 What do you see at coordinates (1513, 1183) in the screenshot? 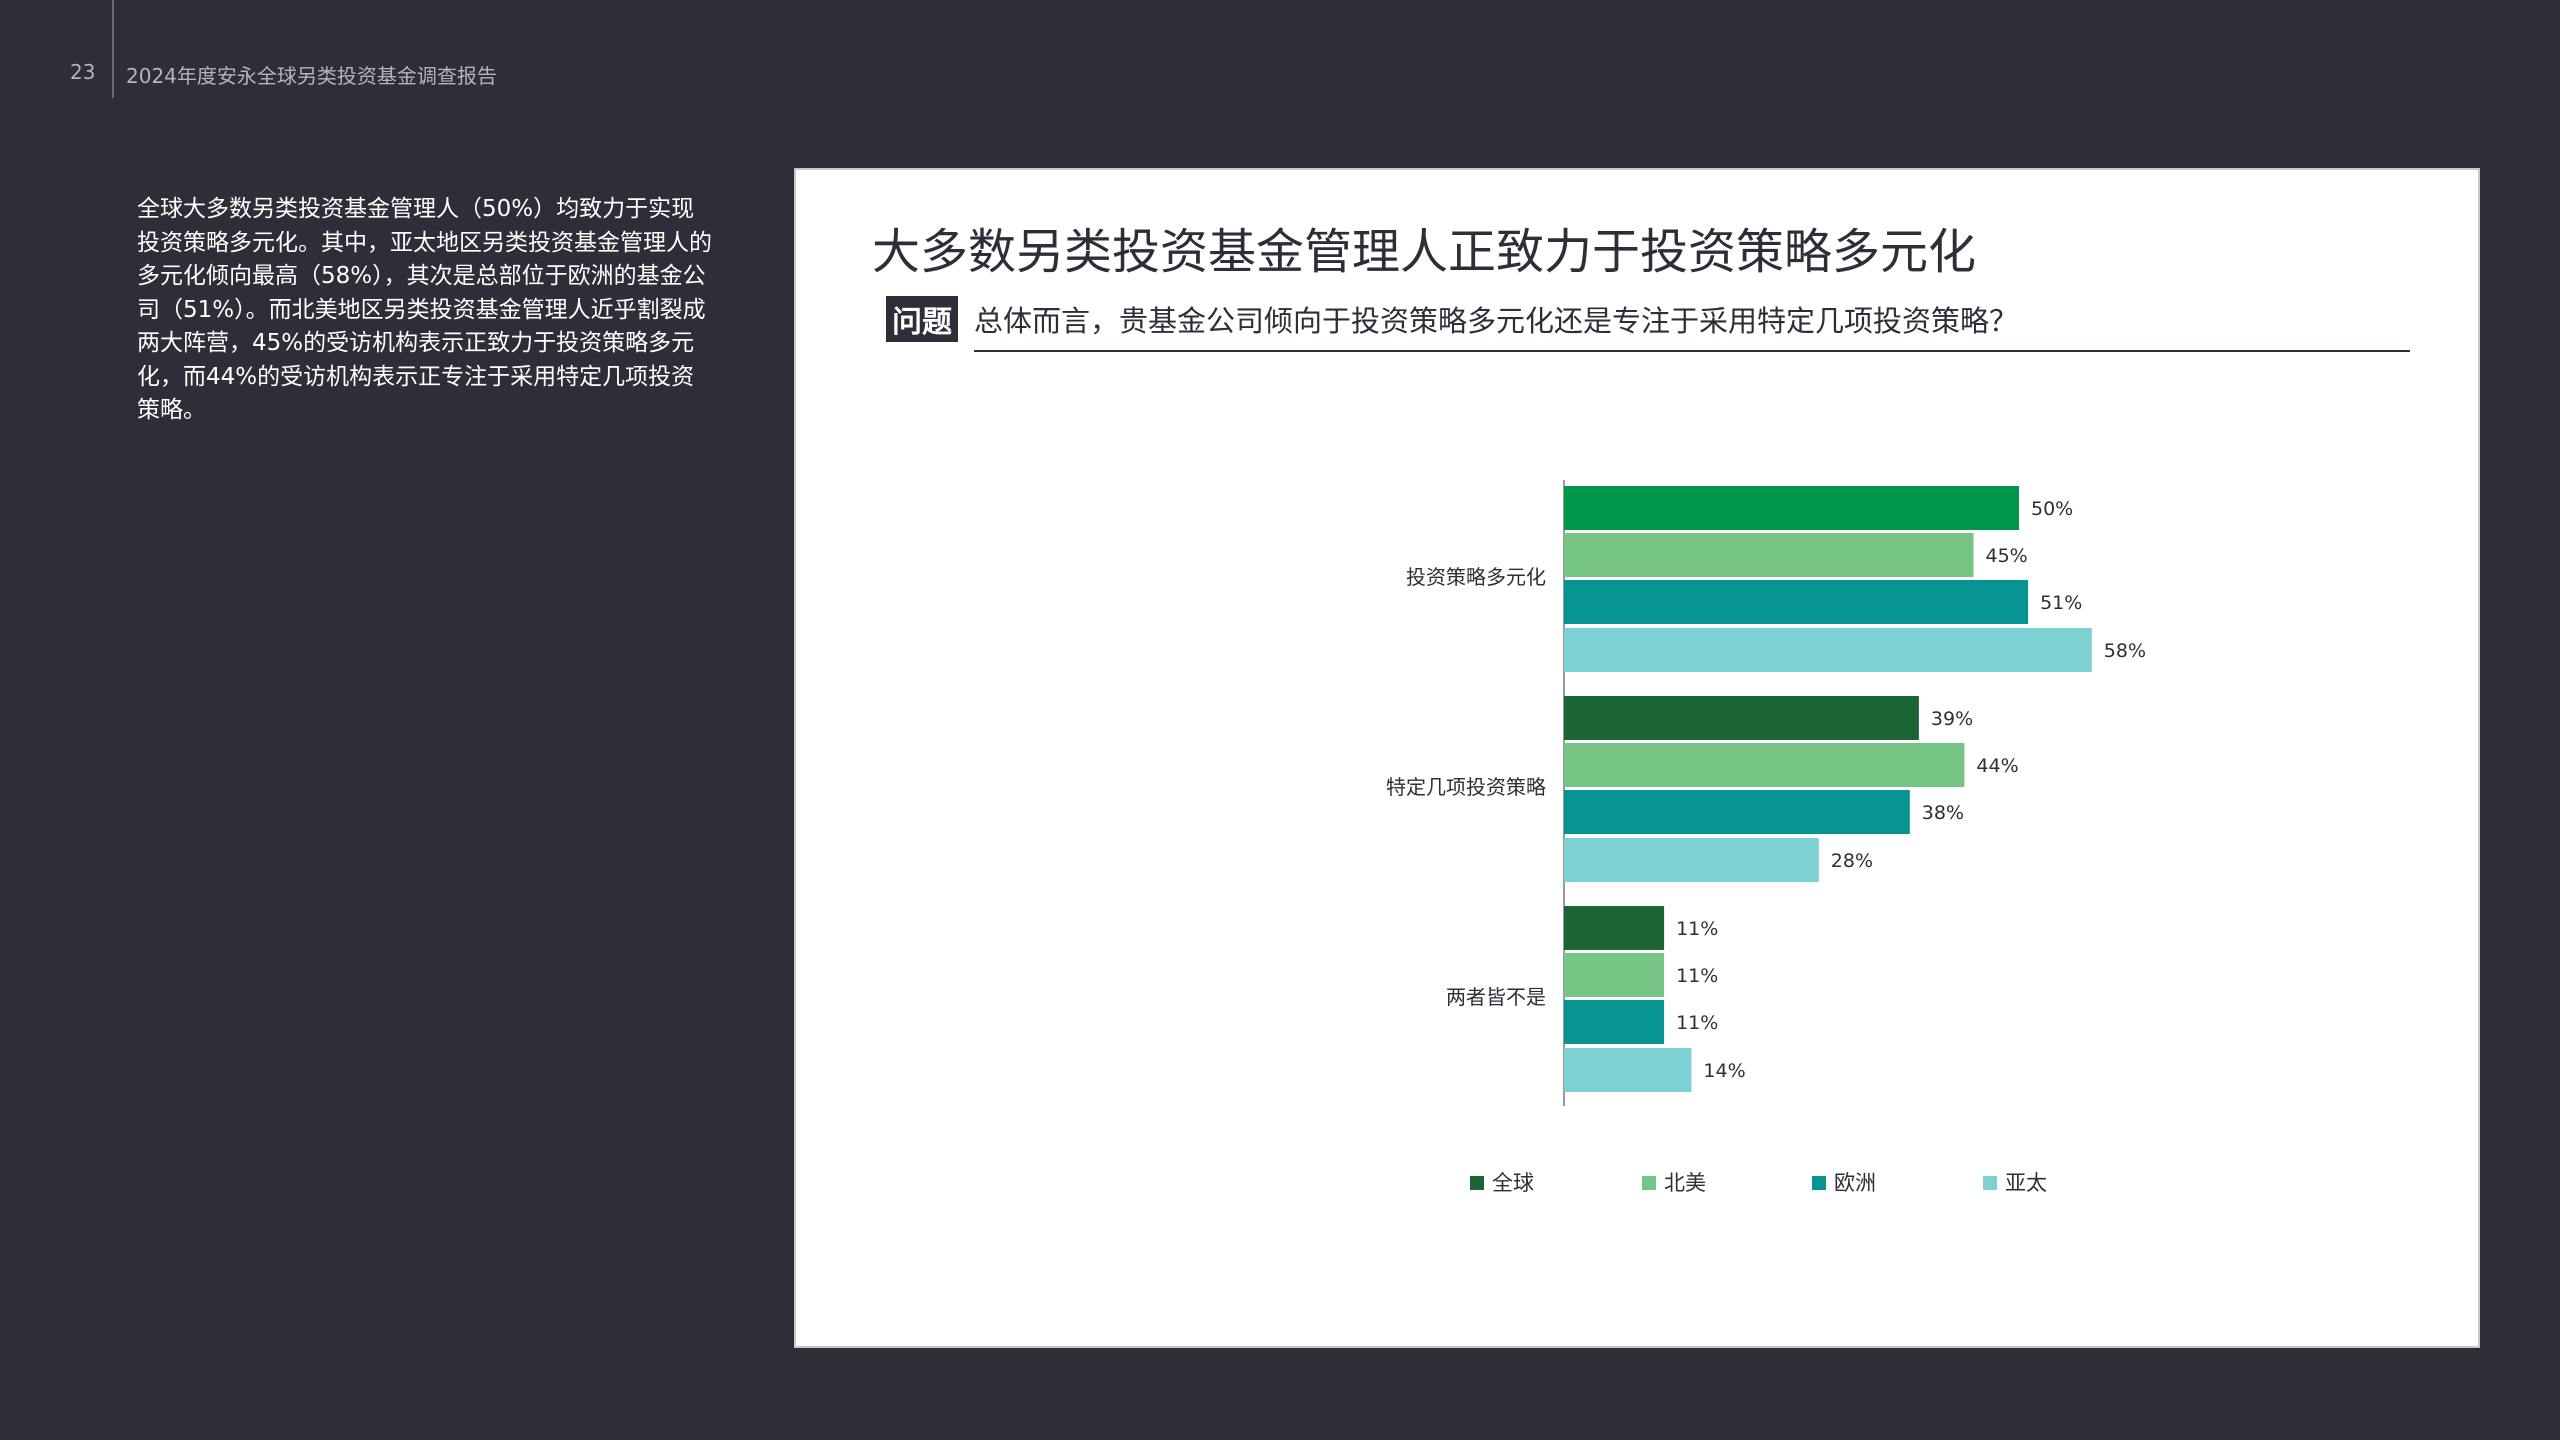
I see `legend-label: 全球` at bounding box center [1513, 1183].